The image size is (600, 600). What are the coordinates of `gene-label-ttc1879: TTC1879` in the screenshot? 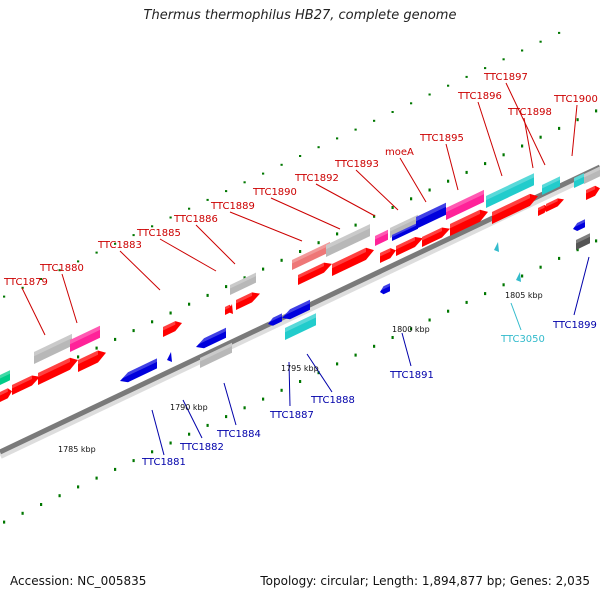 It's located at (25, 282).